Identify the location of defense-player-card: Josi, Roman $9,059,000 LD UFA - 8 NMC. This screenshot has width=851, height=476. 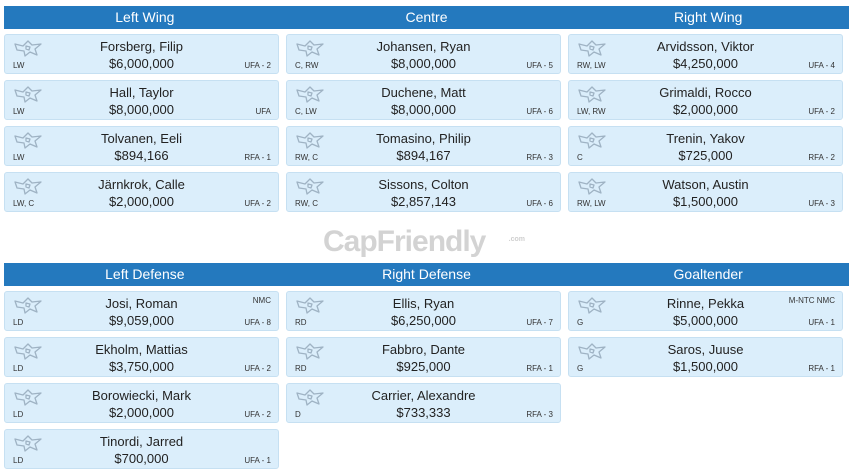
(141, 311).